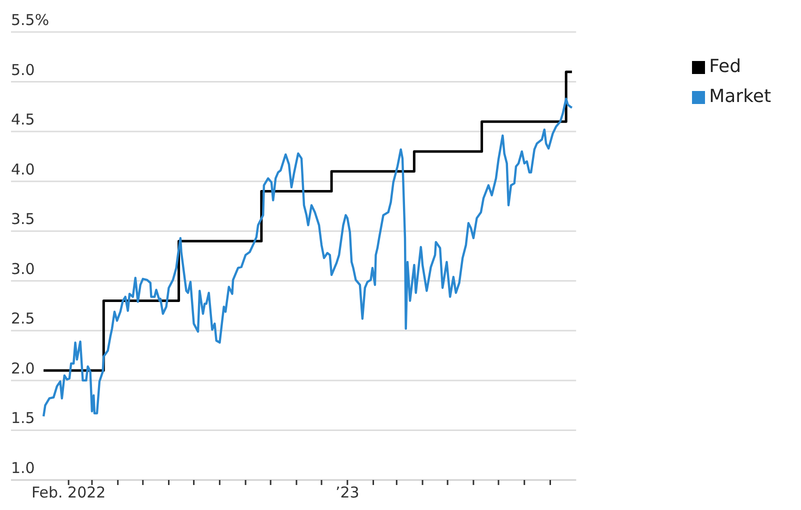  Describe the element at coordinates (347, 493) in the screenshot. I see `x-tick-label: ’23` at that location.